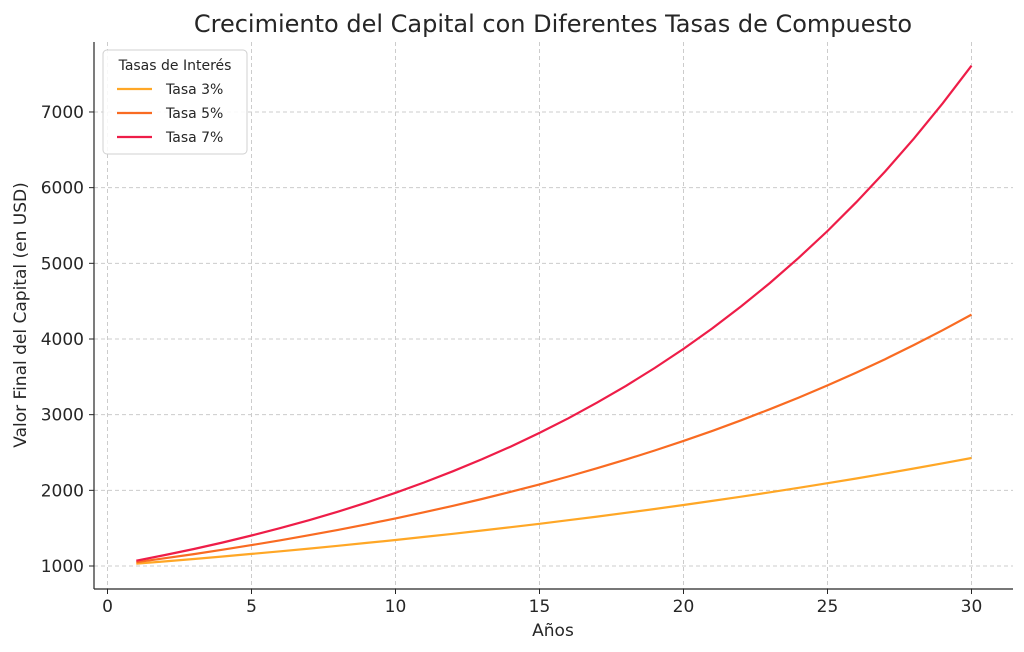 The height and width of the screenshot is (652, 1024). What do you see at coordinates (175, 66) in the screenshot?
I see `legend-title: Tasas de Interés` at bounding box center [175, 66].